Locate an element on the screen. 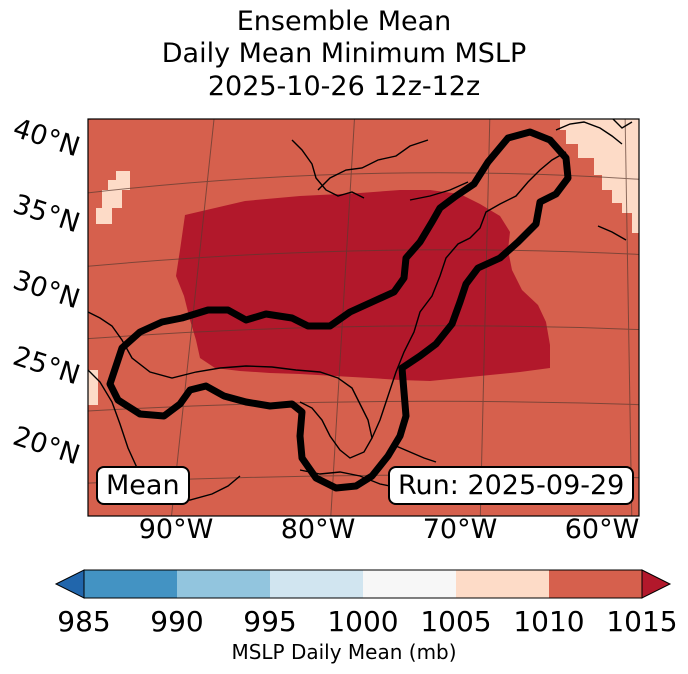 This screenshot has width=688, height=674. colorbar-tick-995: 995 is located at coordinates (270, 621).